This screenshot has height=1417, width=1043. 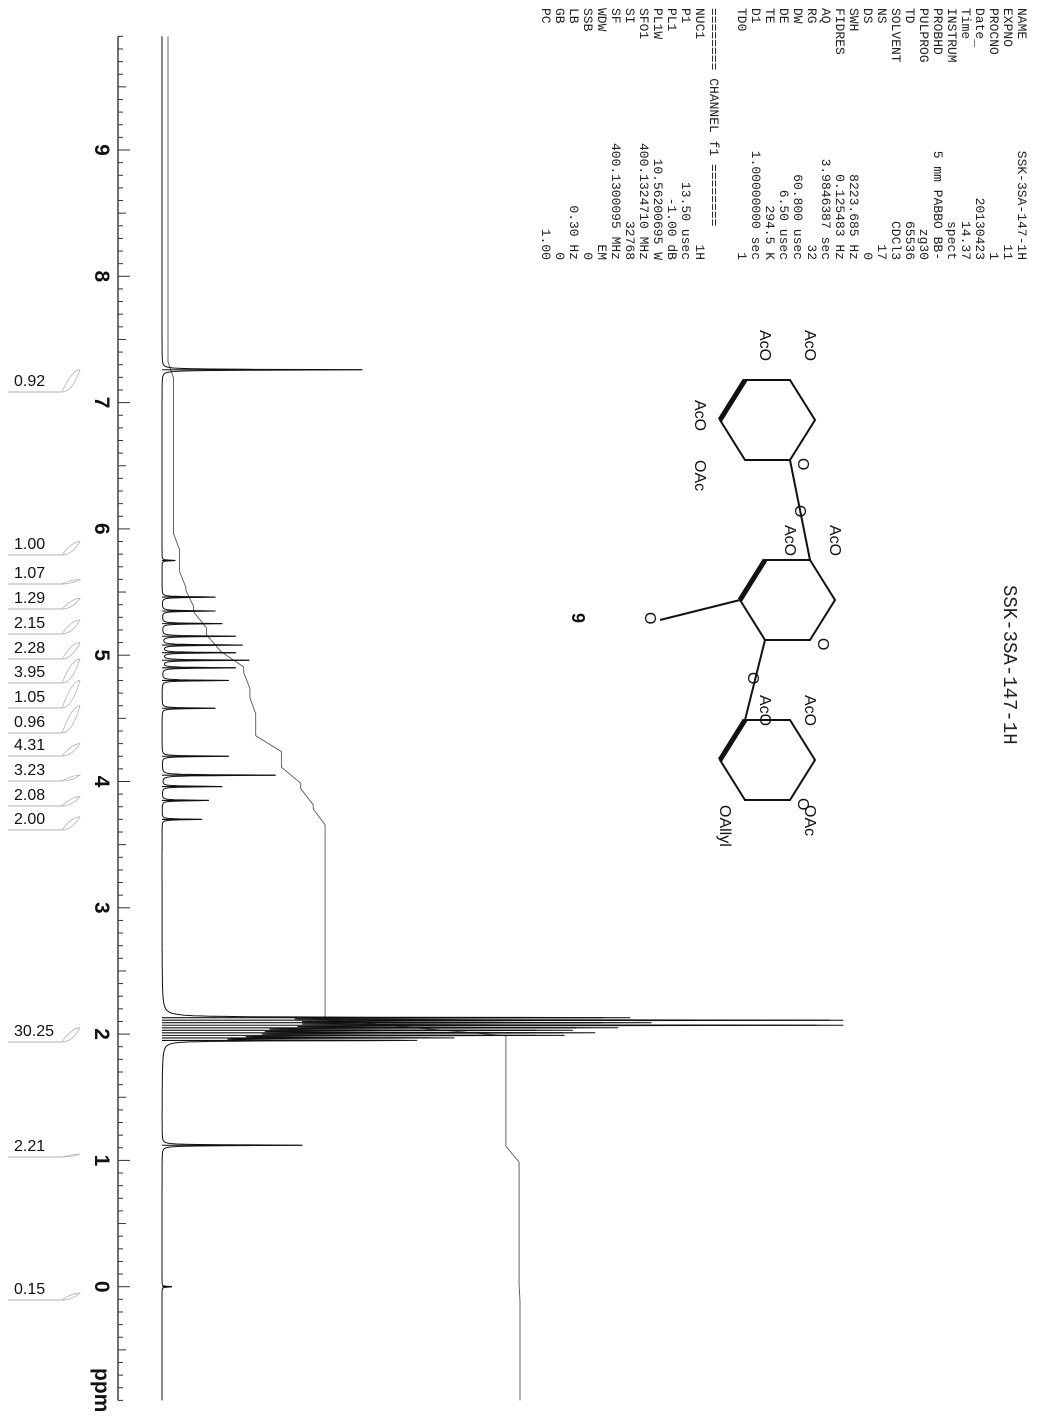 I want to click on param-value: 32768, so click(x=629, y=240).